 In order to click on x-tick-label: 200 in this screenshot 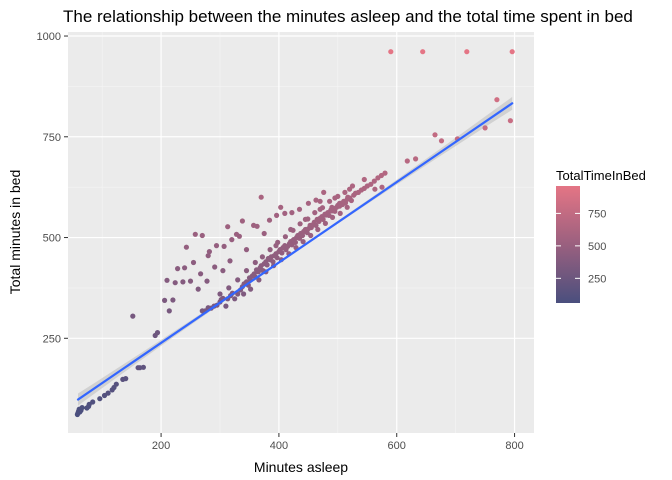, I will do `click(161, 446)`.